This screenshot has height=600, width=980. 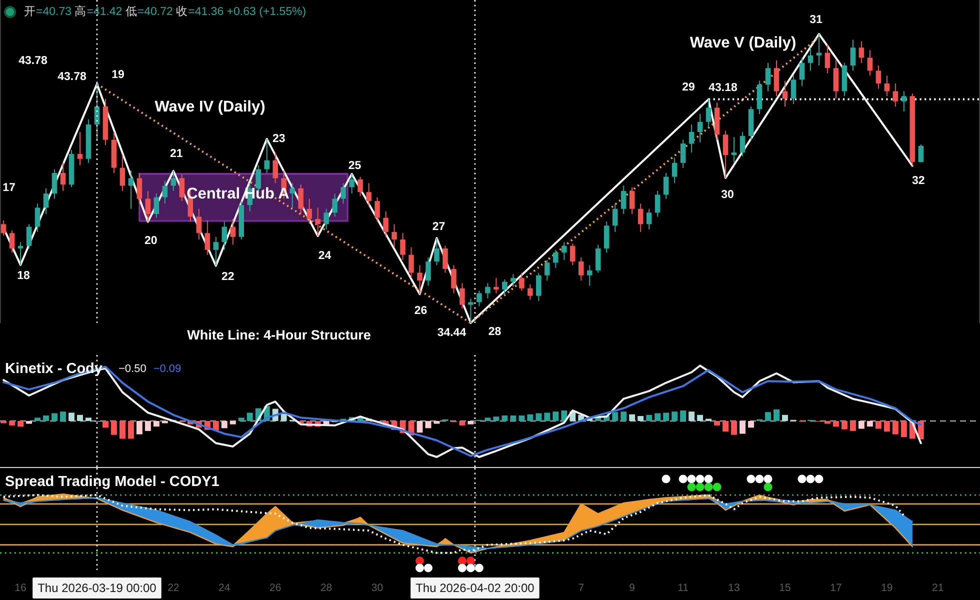 What do you see at coordinates (167, 369) in the screenshot?
I see `annotation: −0.09` at bounding box center [167, 369].